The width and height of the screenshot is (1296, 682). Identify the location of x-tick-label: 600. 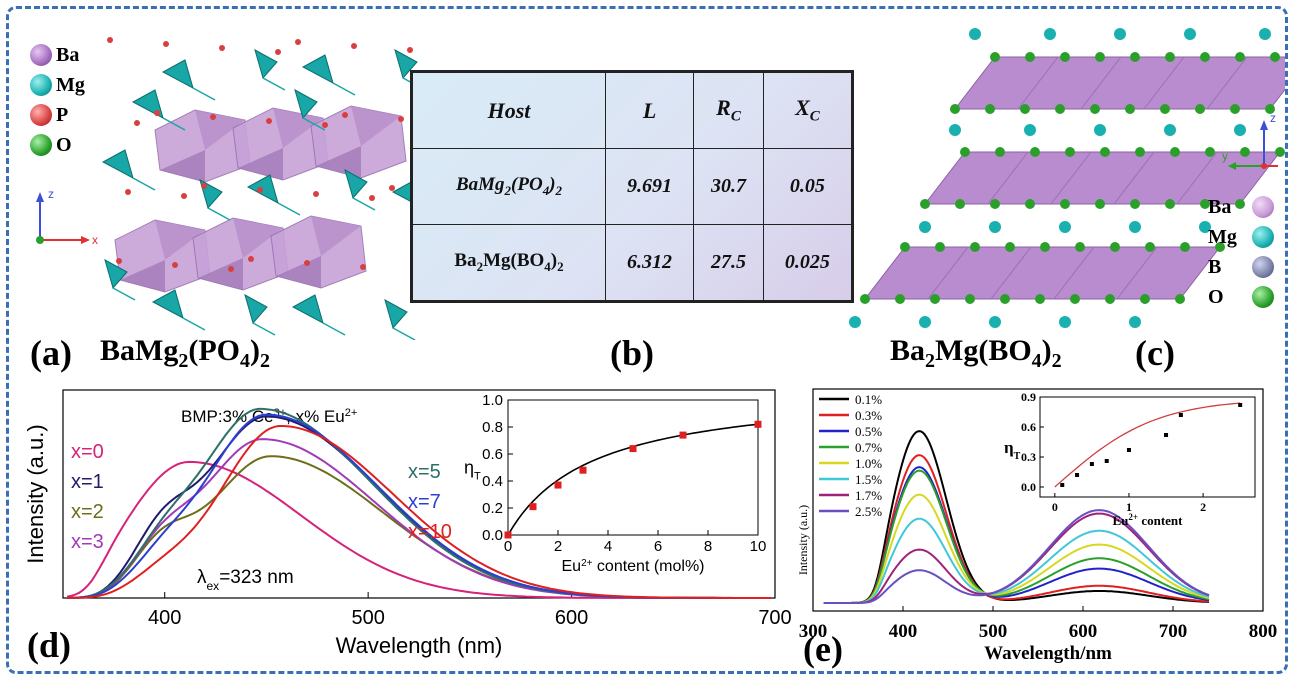
(571, 618).